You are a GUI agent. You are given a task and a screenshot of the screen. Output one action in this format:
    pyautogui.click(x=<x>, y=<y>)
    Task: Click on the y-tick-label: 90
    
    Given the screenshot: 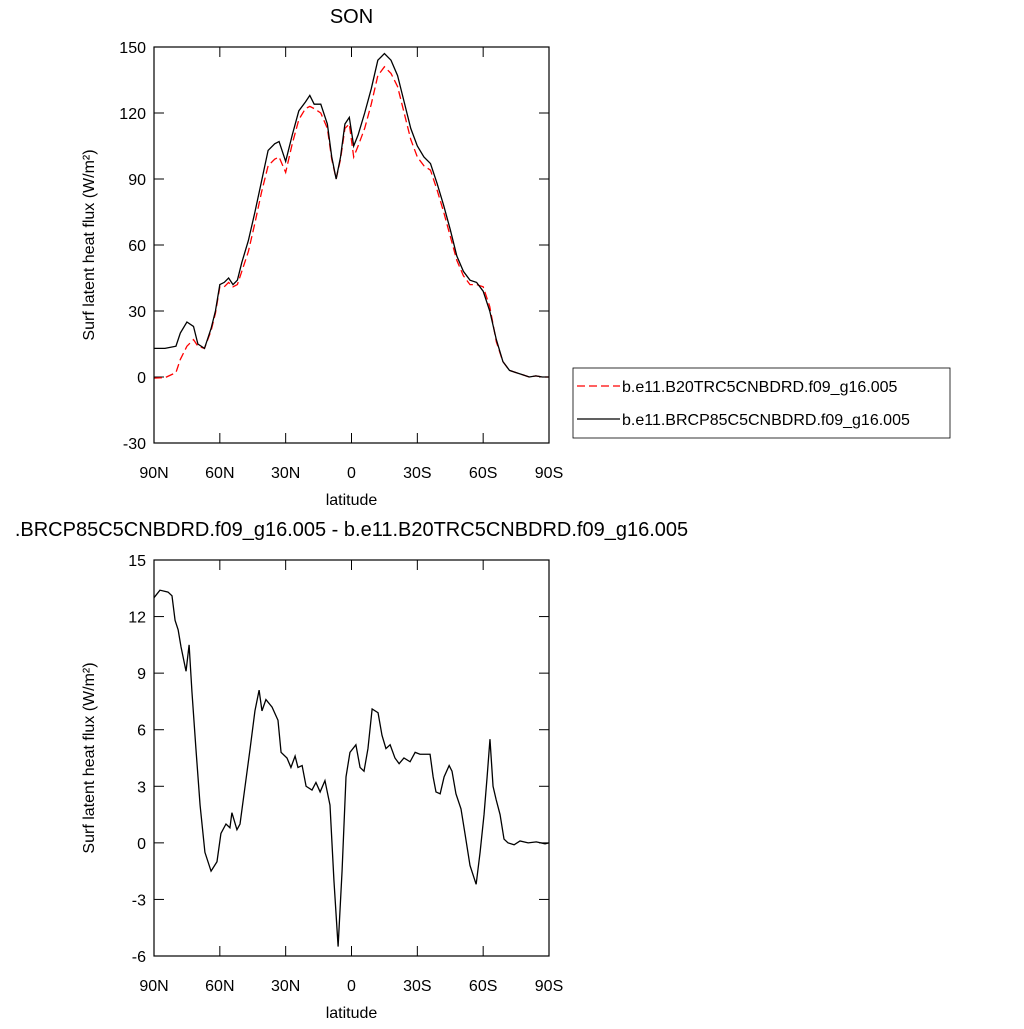 What is the action you would take?
    pyautogui.click(x=137, y=180)
    